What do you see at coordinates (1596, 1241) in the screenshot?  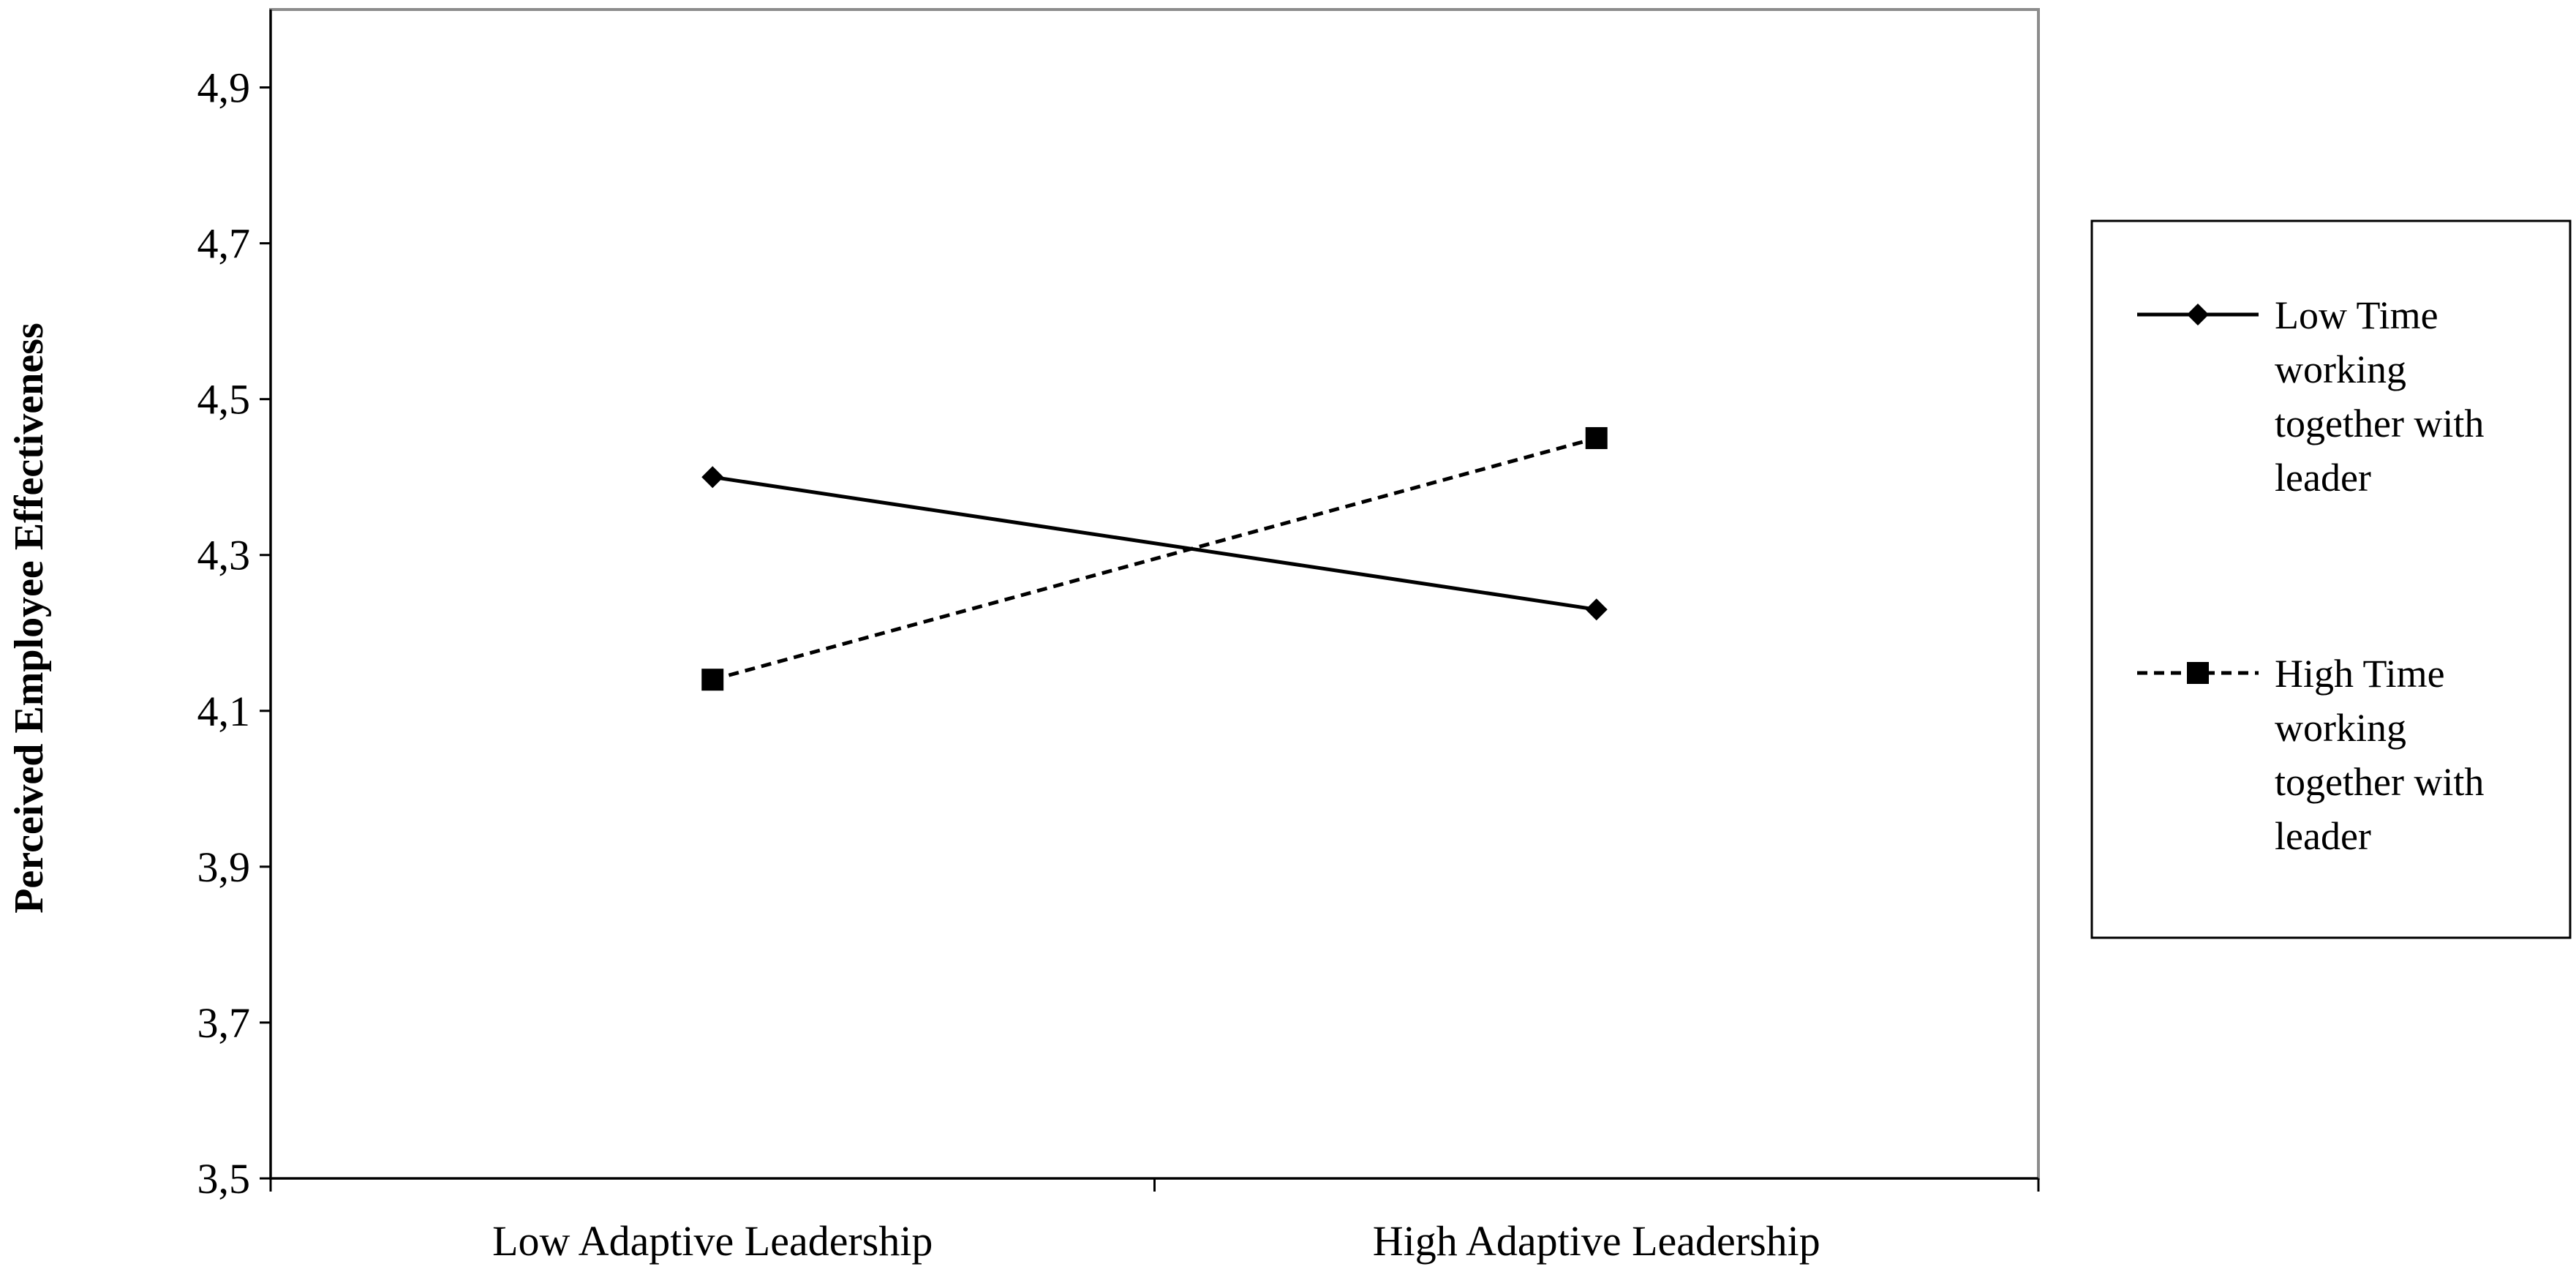 I see `x-category-label: High Adaptive Leadership` at bounding box center [1596, 1241].